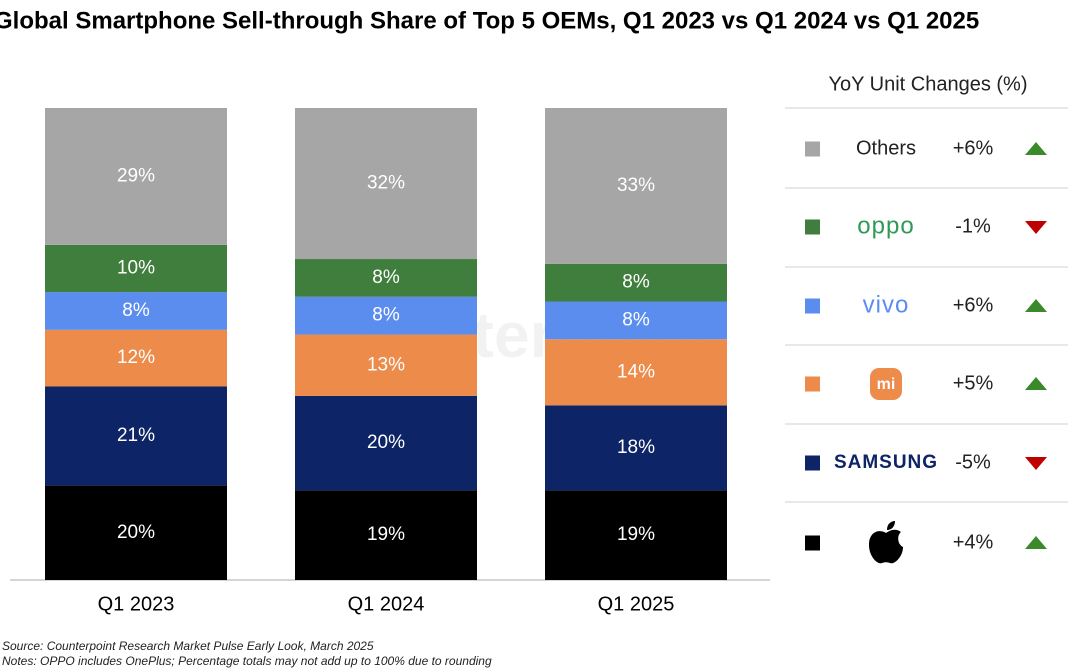 This screenshot has height=671, width=1080. I want to click on change-label: +5%, so click(973, 383).